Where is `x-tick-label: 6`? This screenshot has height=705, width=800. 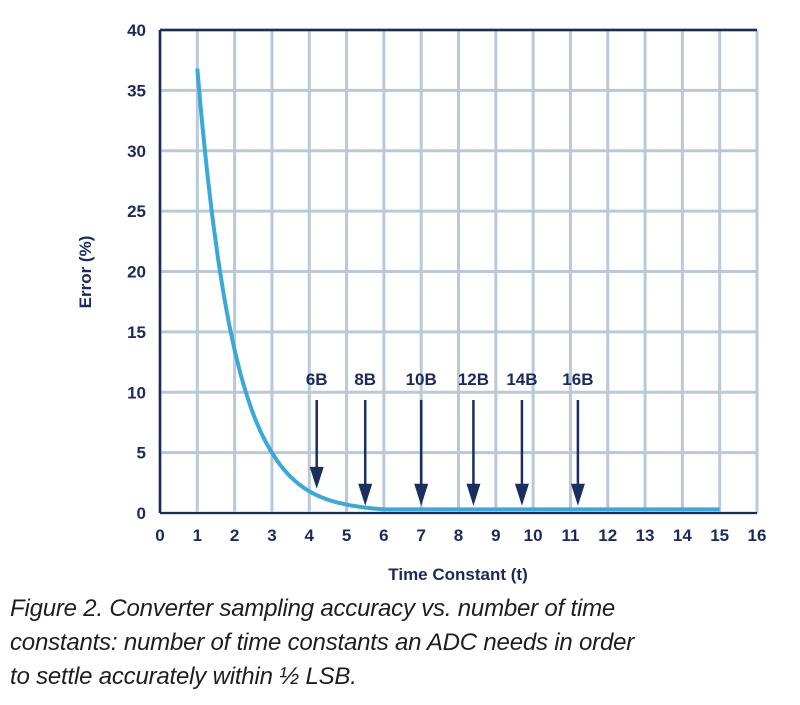
x-tick-label: 6 is located at coordinates (383, 535).